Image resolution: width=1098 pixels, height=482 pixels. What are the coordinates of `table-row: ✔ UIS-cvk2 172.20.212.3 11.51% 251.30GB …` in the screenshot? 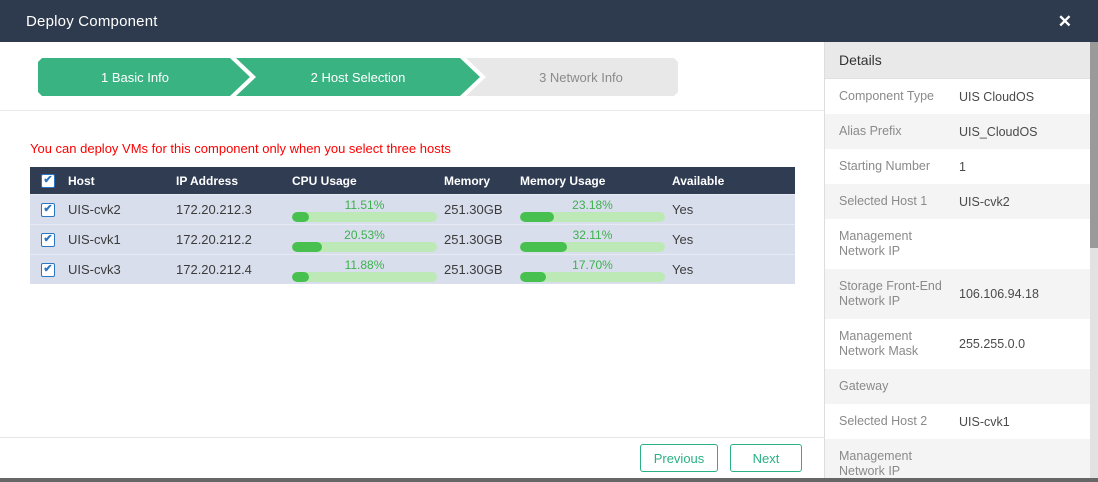 It's located at (412, 209).